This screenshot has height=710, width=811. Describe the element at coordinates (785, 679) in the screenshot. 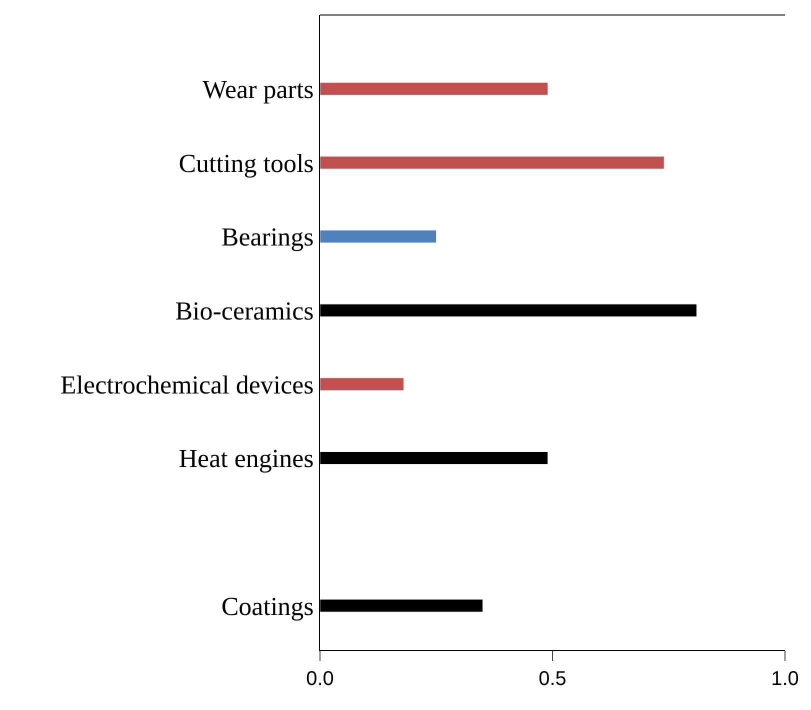

I see `x-tick-label: 1.0` at that location.